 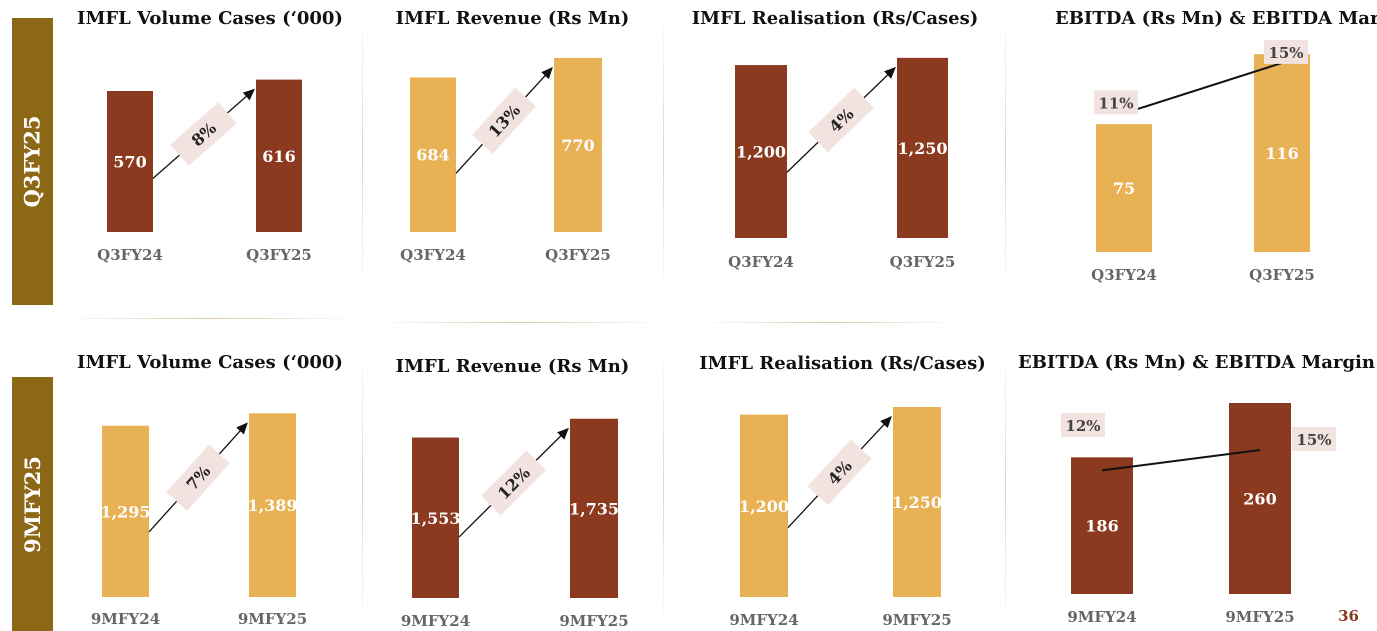 I want to click on page-number: 36, so click(x=1348, y=616).